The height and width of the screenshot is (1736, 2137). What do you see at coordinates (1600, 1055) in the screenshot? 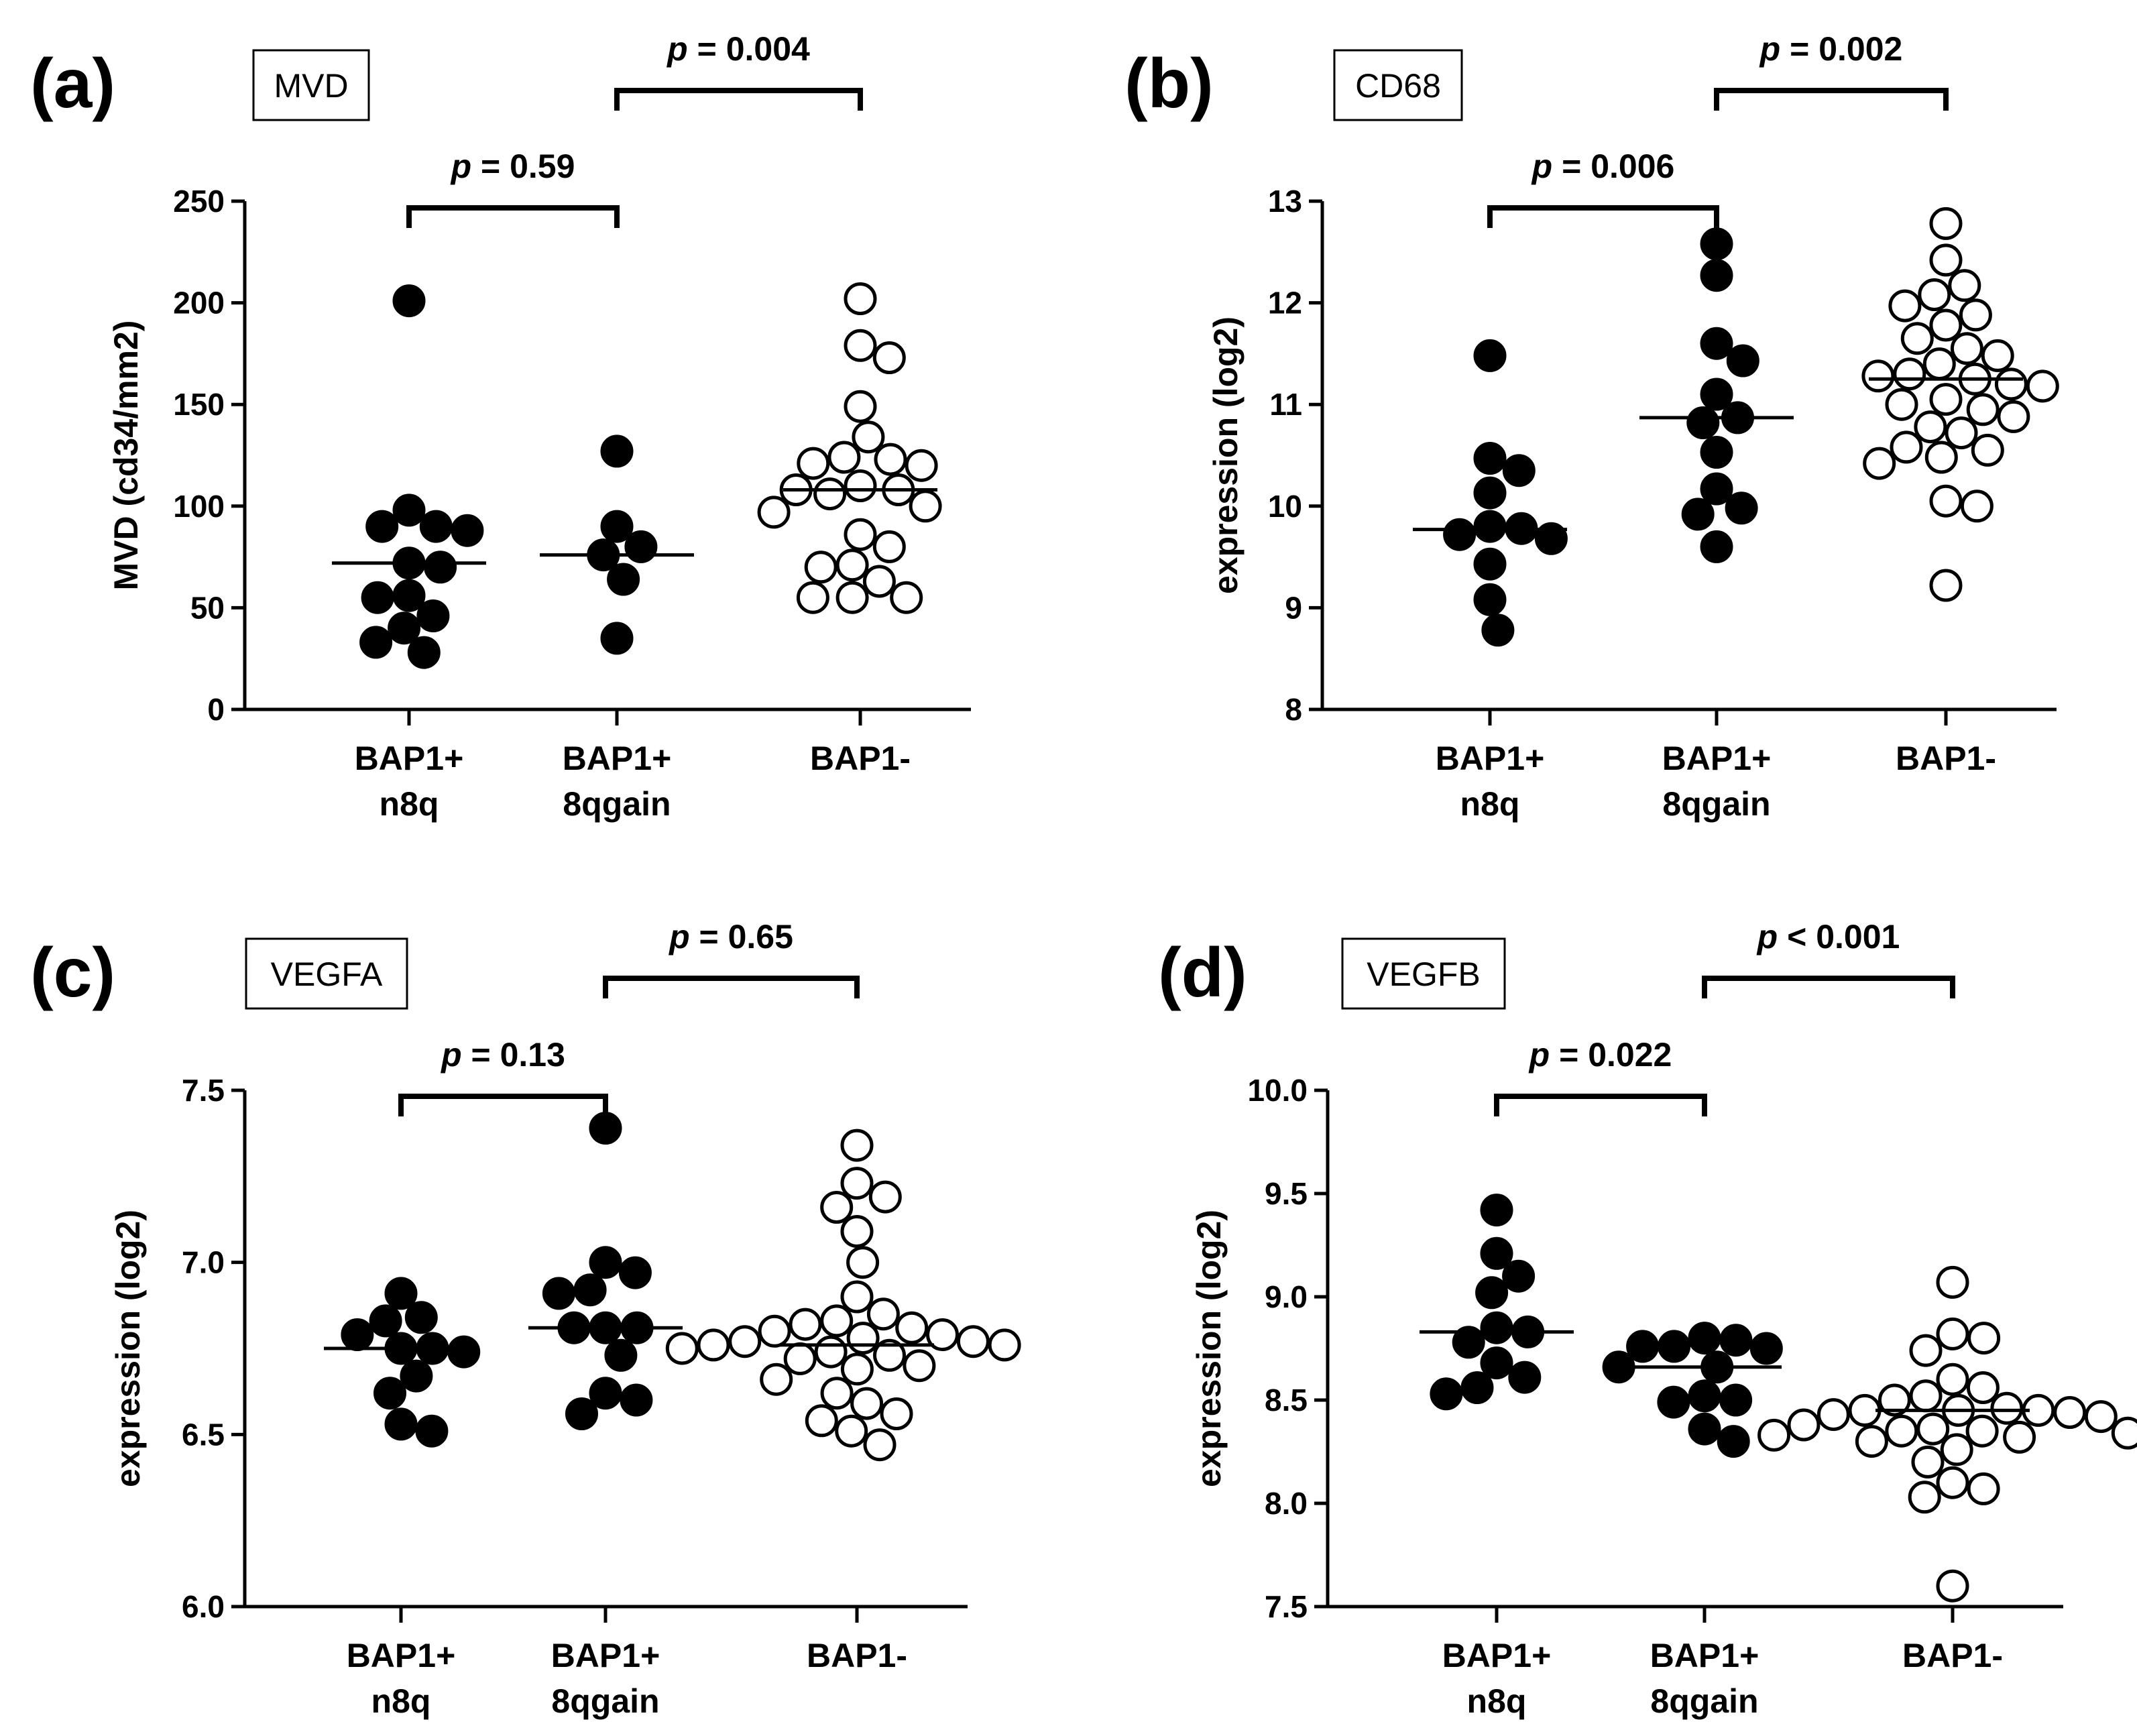
I see `p-value-label: p = 0.022` at bounding box center [1600, 1055].